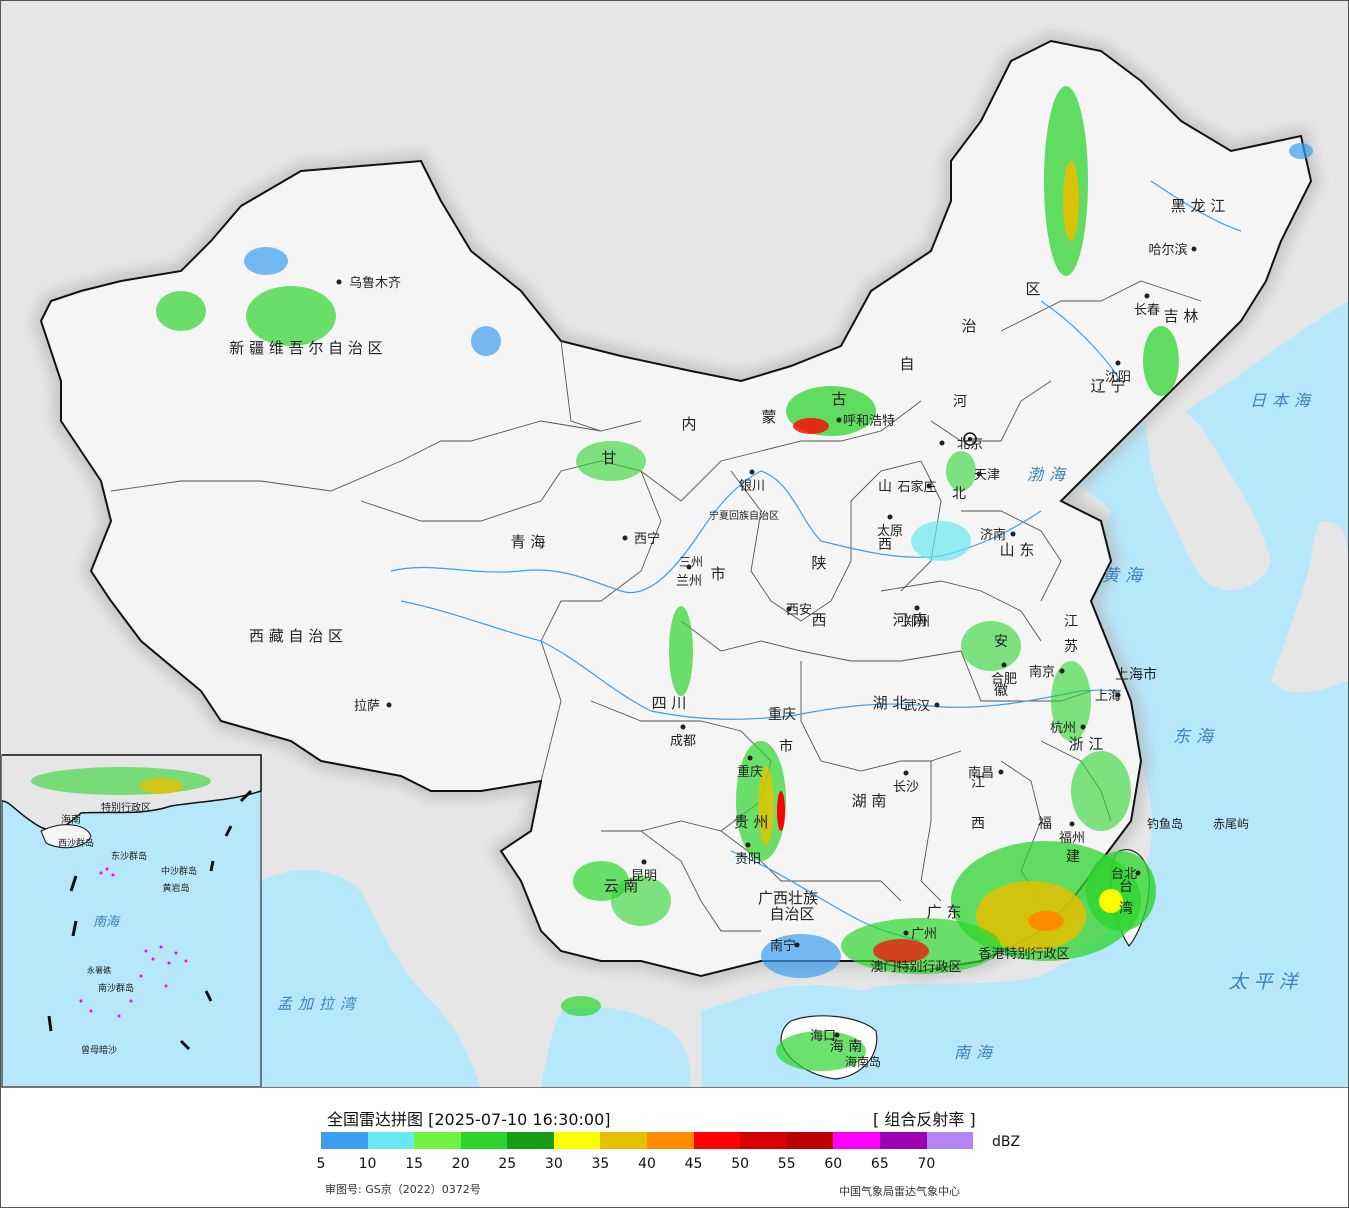 The height and width of the screenshot is (1208, 1349). What do you see at coordinates (414, 1164) in the screenshot?
I see `scale-tick-label: 15` at bounding box center [414, 1164].